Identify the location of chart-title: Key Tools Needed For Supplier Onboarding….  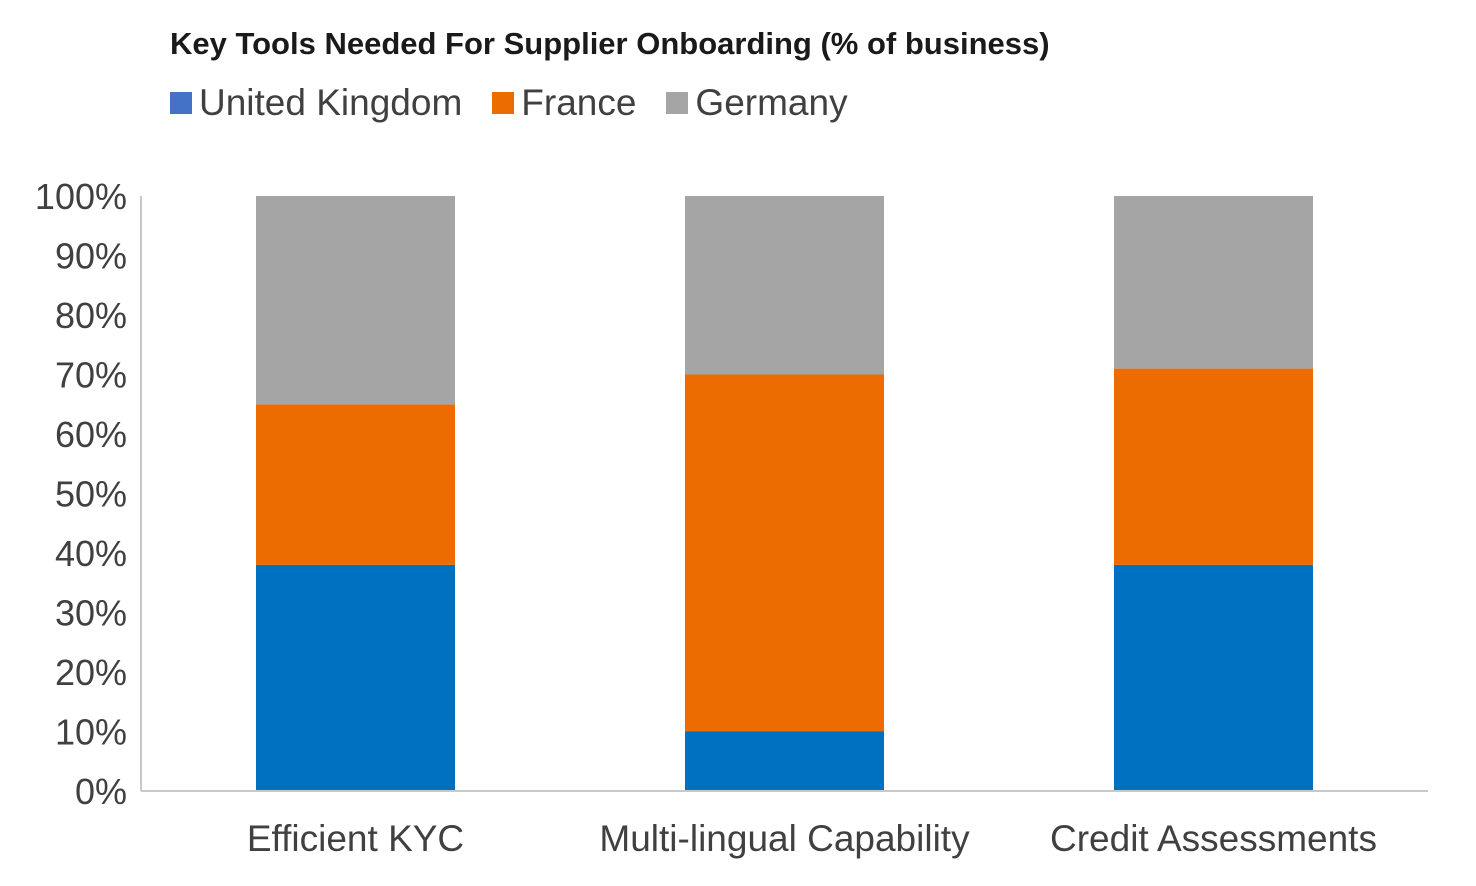
(610, 43).